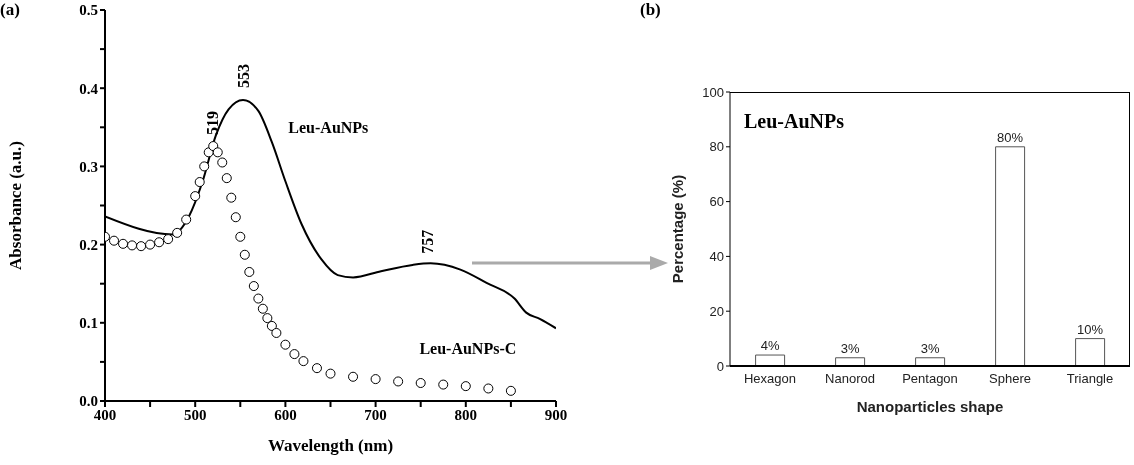 This screenshot has height=465, width=1134. I want to click on y-tick-label: 0.2, so click(88, 244).